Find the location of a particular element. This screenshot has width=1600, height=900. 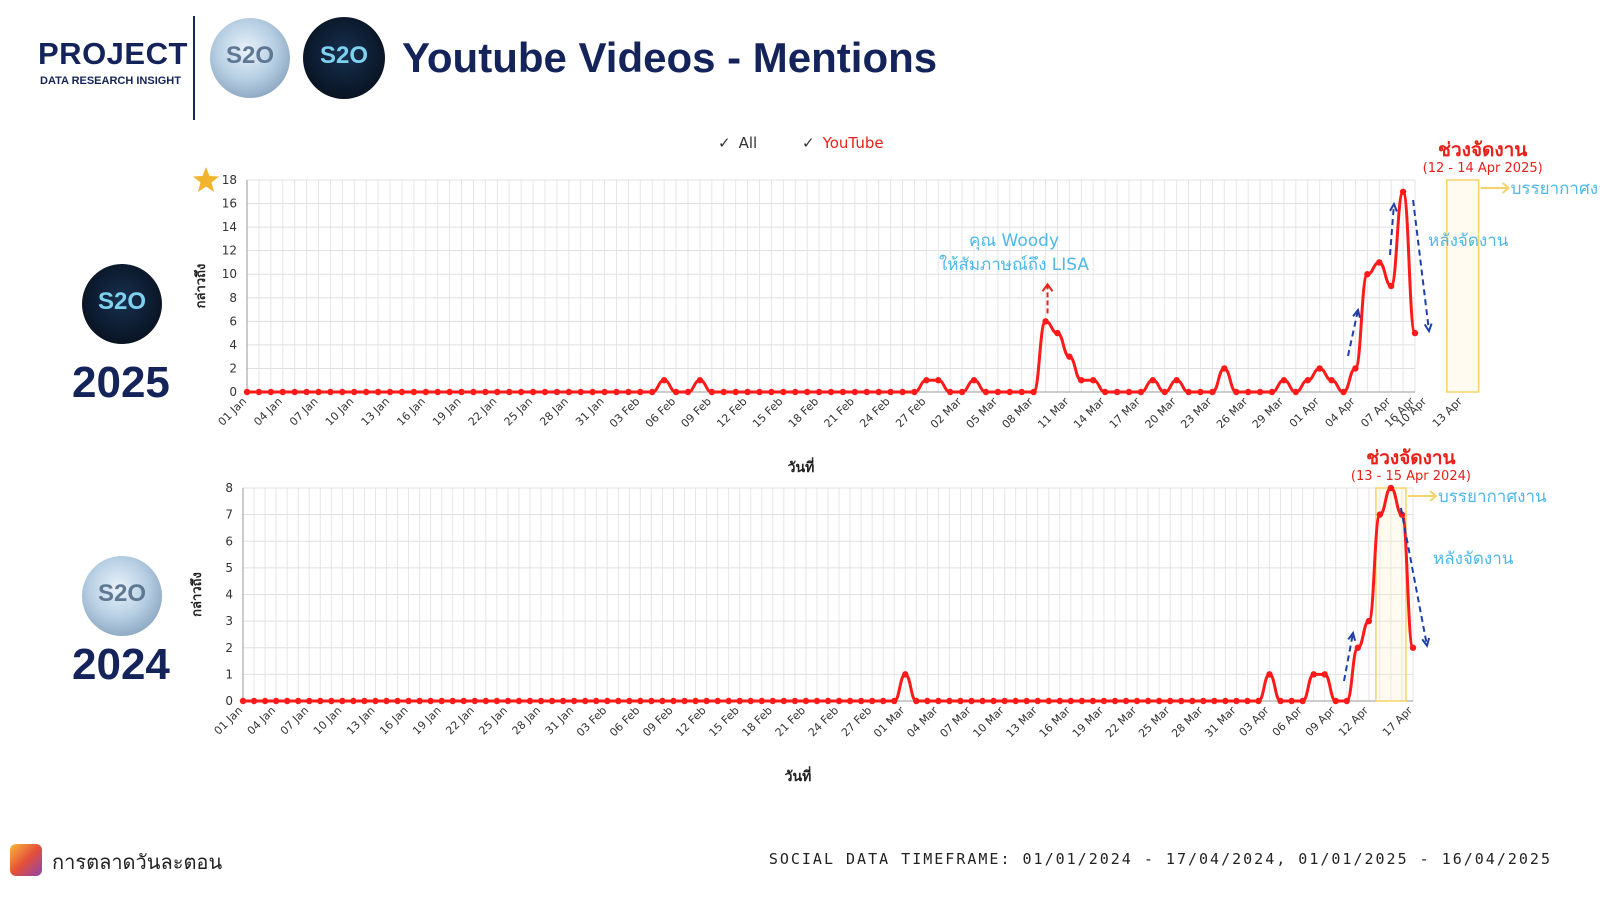

legend-label: All is located at coordinates (748, 143).